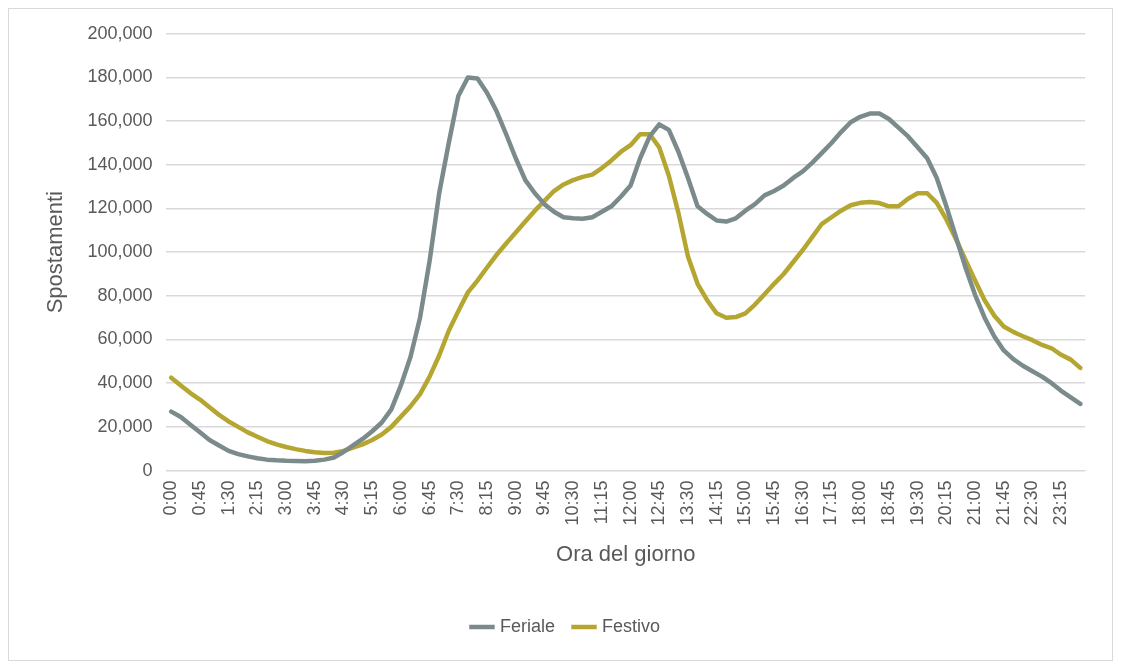 The image size is (1123, 671). What do you see at coordinates (887, 503) in the screenshot?
I see `x-tick-label: 18:45` at bounding box center [887, 503].